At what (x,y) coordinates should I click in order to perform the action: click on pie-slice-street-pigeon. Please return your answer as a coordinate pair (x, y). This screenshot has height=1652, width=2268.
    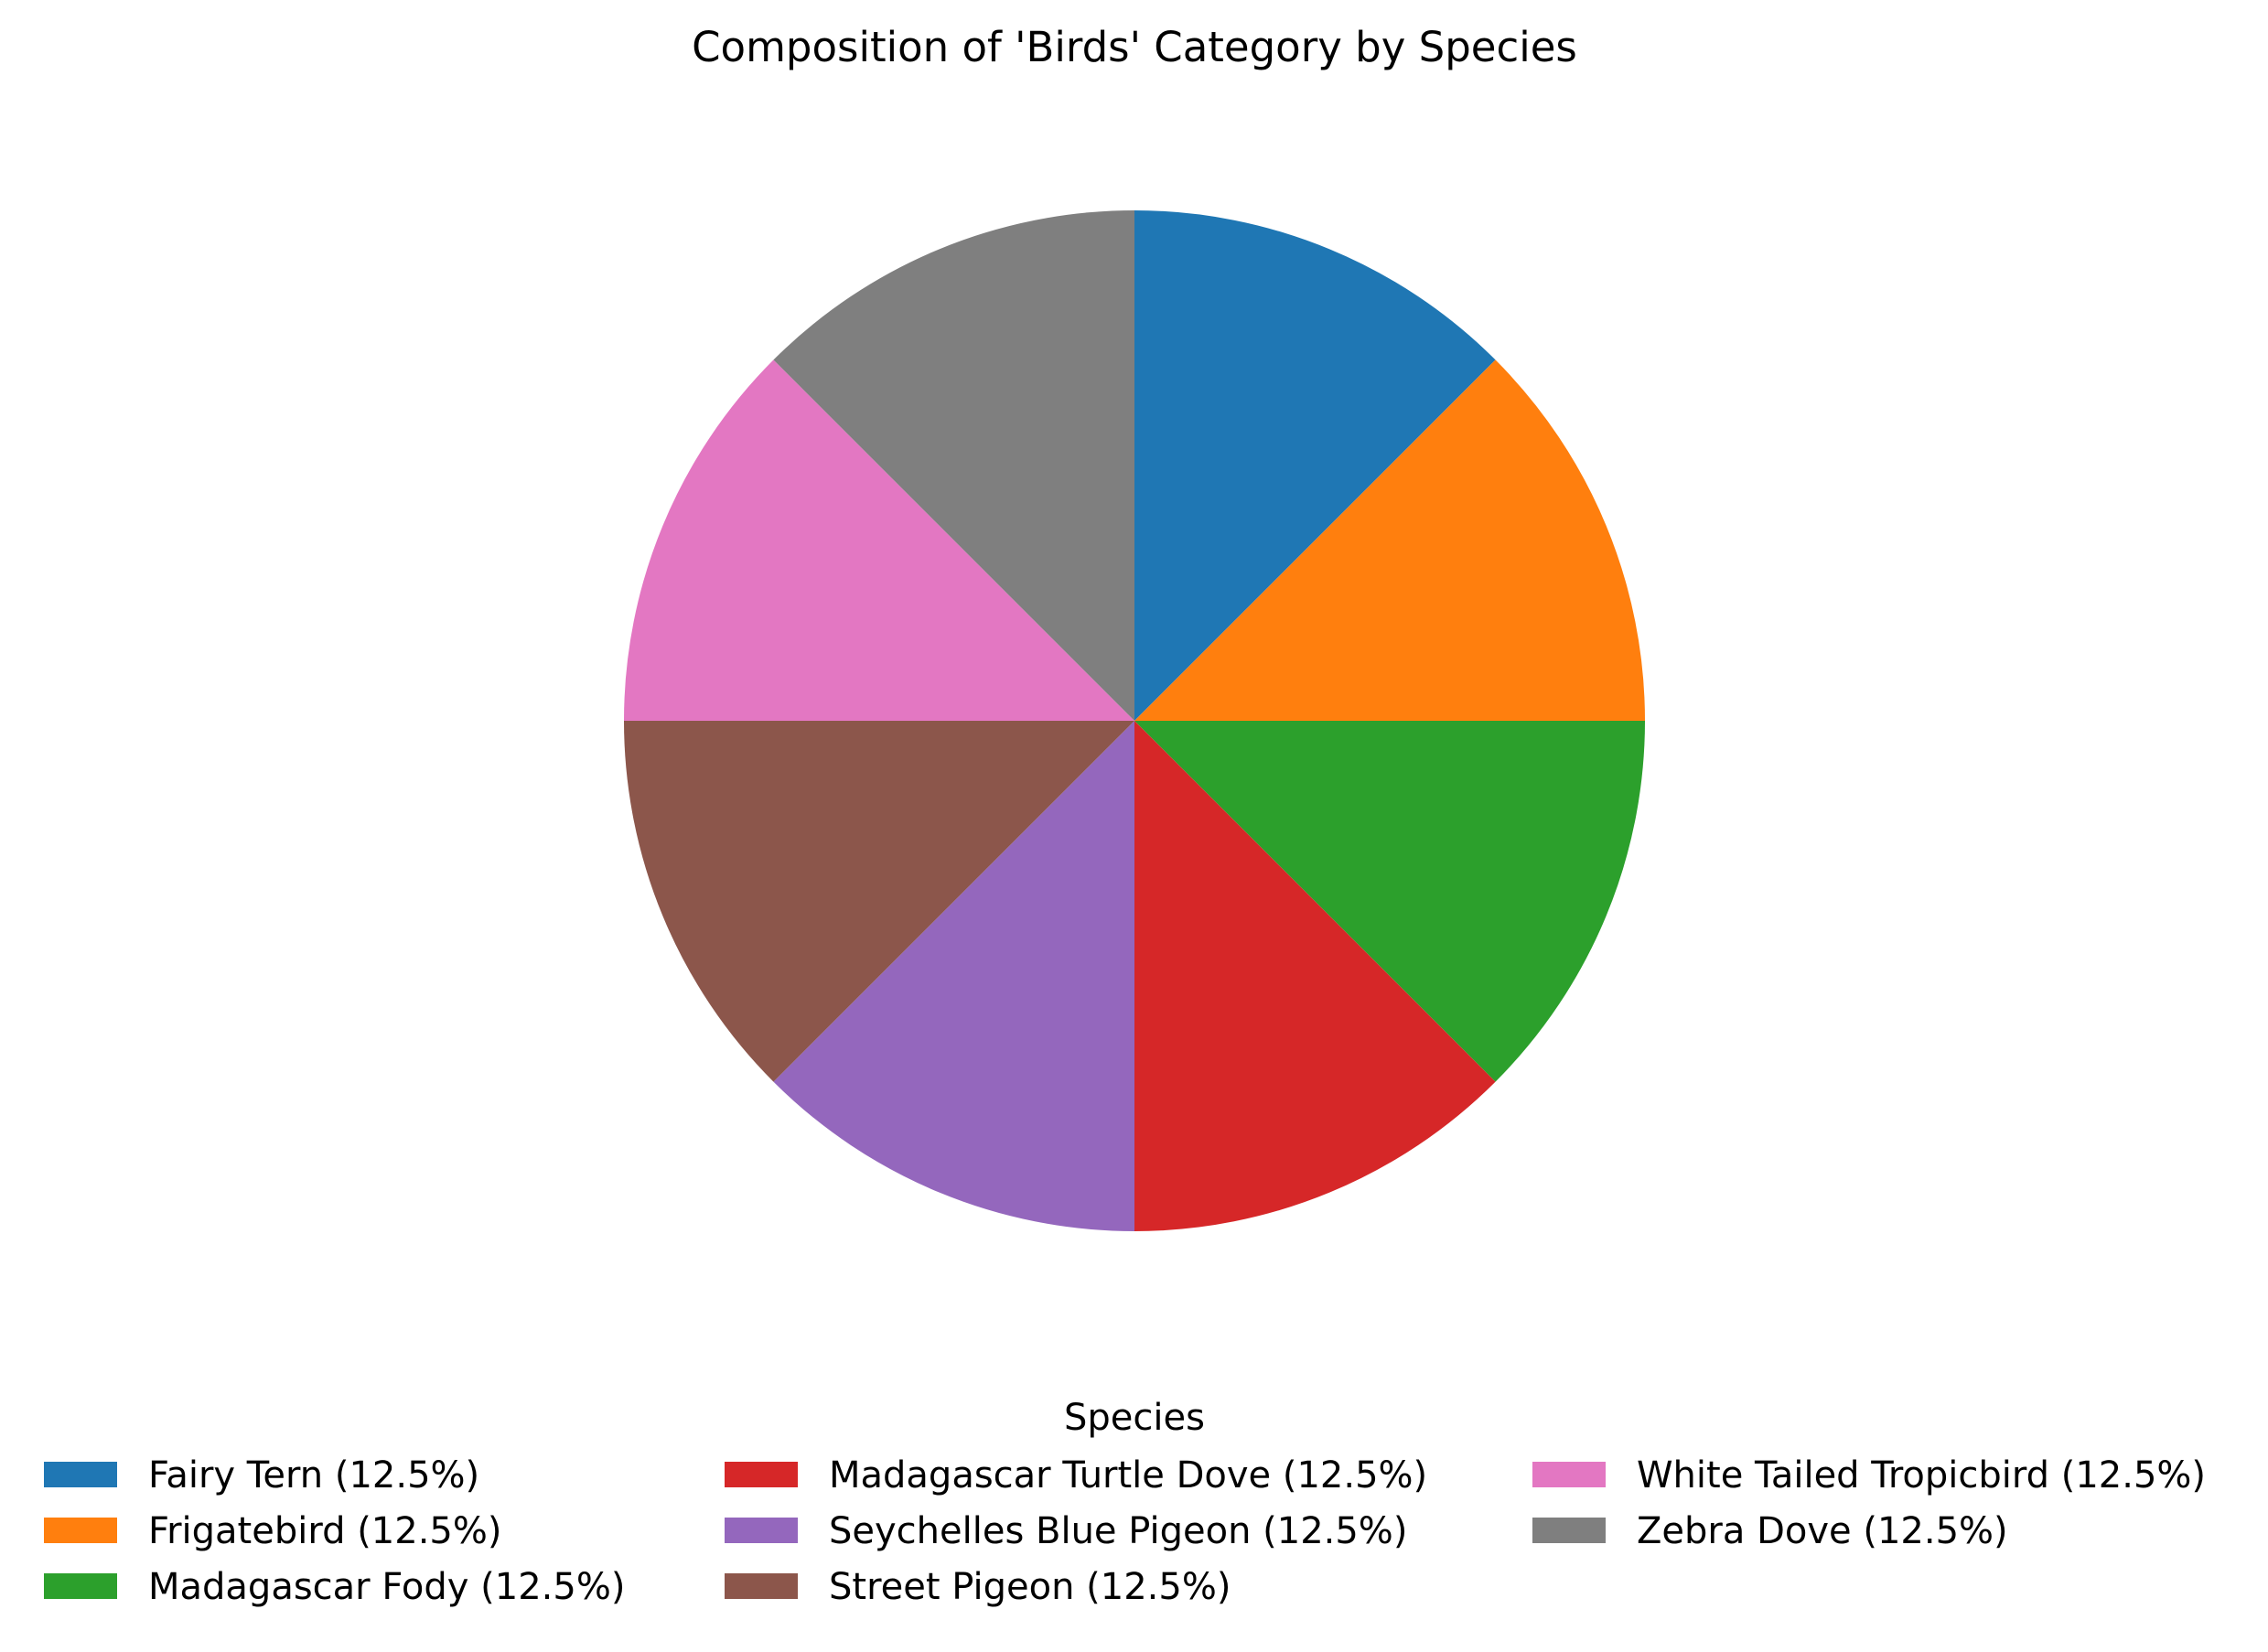
    Looking at the image, I should click on (878, 901).